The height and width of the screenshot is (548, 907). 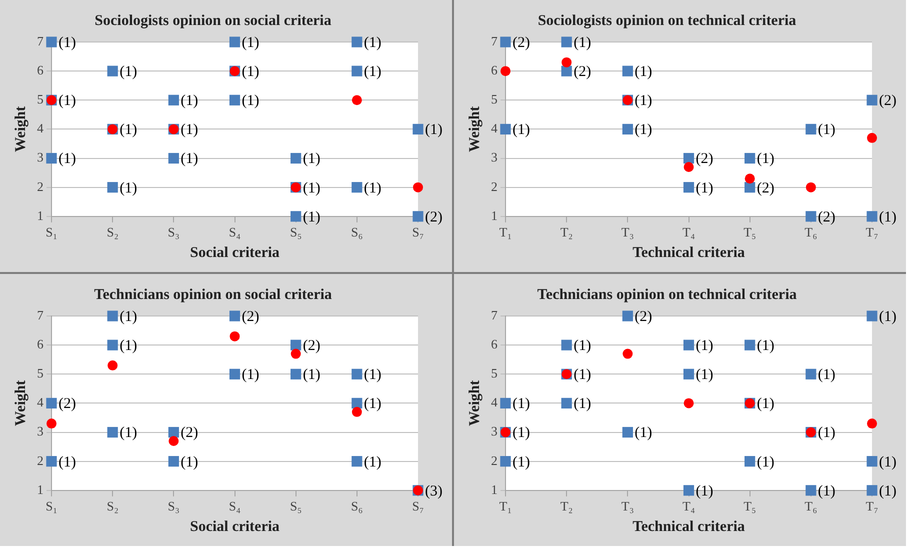 What do you see at coordinates (627, 506) in the screenshot?
I see `x-tick-label: T₃` at bounding box center [627, 506].